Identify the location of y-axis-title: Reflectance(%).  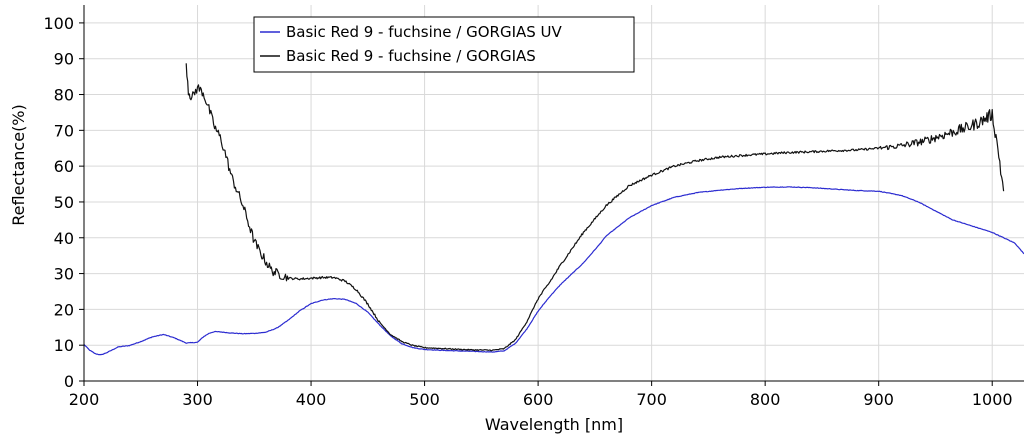
(18, 165).